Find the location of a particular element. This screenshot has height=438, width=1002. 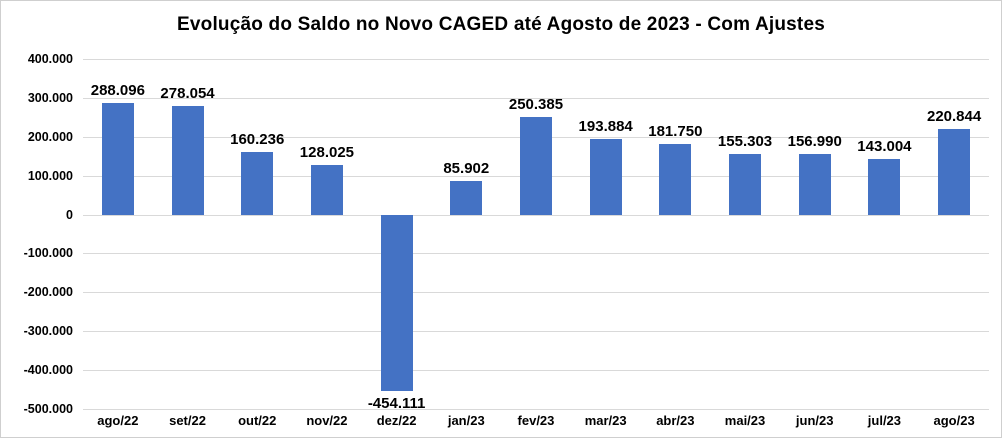

bar-dez/22 is located at coordinates (396, 303).